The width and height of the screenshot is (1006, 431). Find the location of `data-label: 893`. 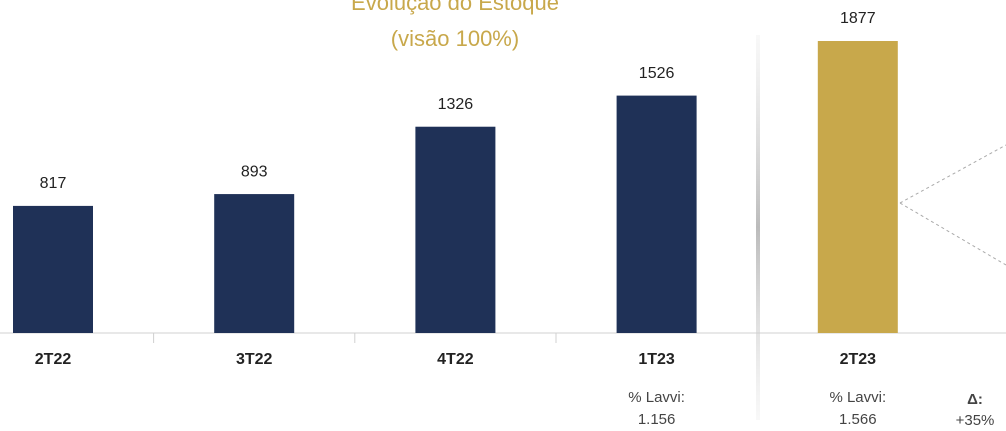

data-label: 893 is located at coordinates (254, 171).